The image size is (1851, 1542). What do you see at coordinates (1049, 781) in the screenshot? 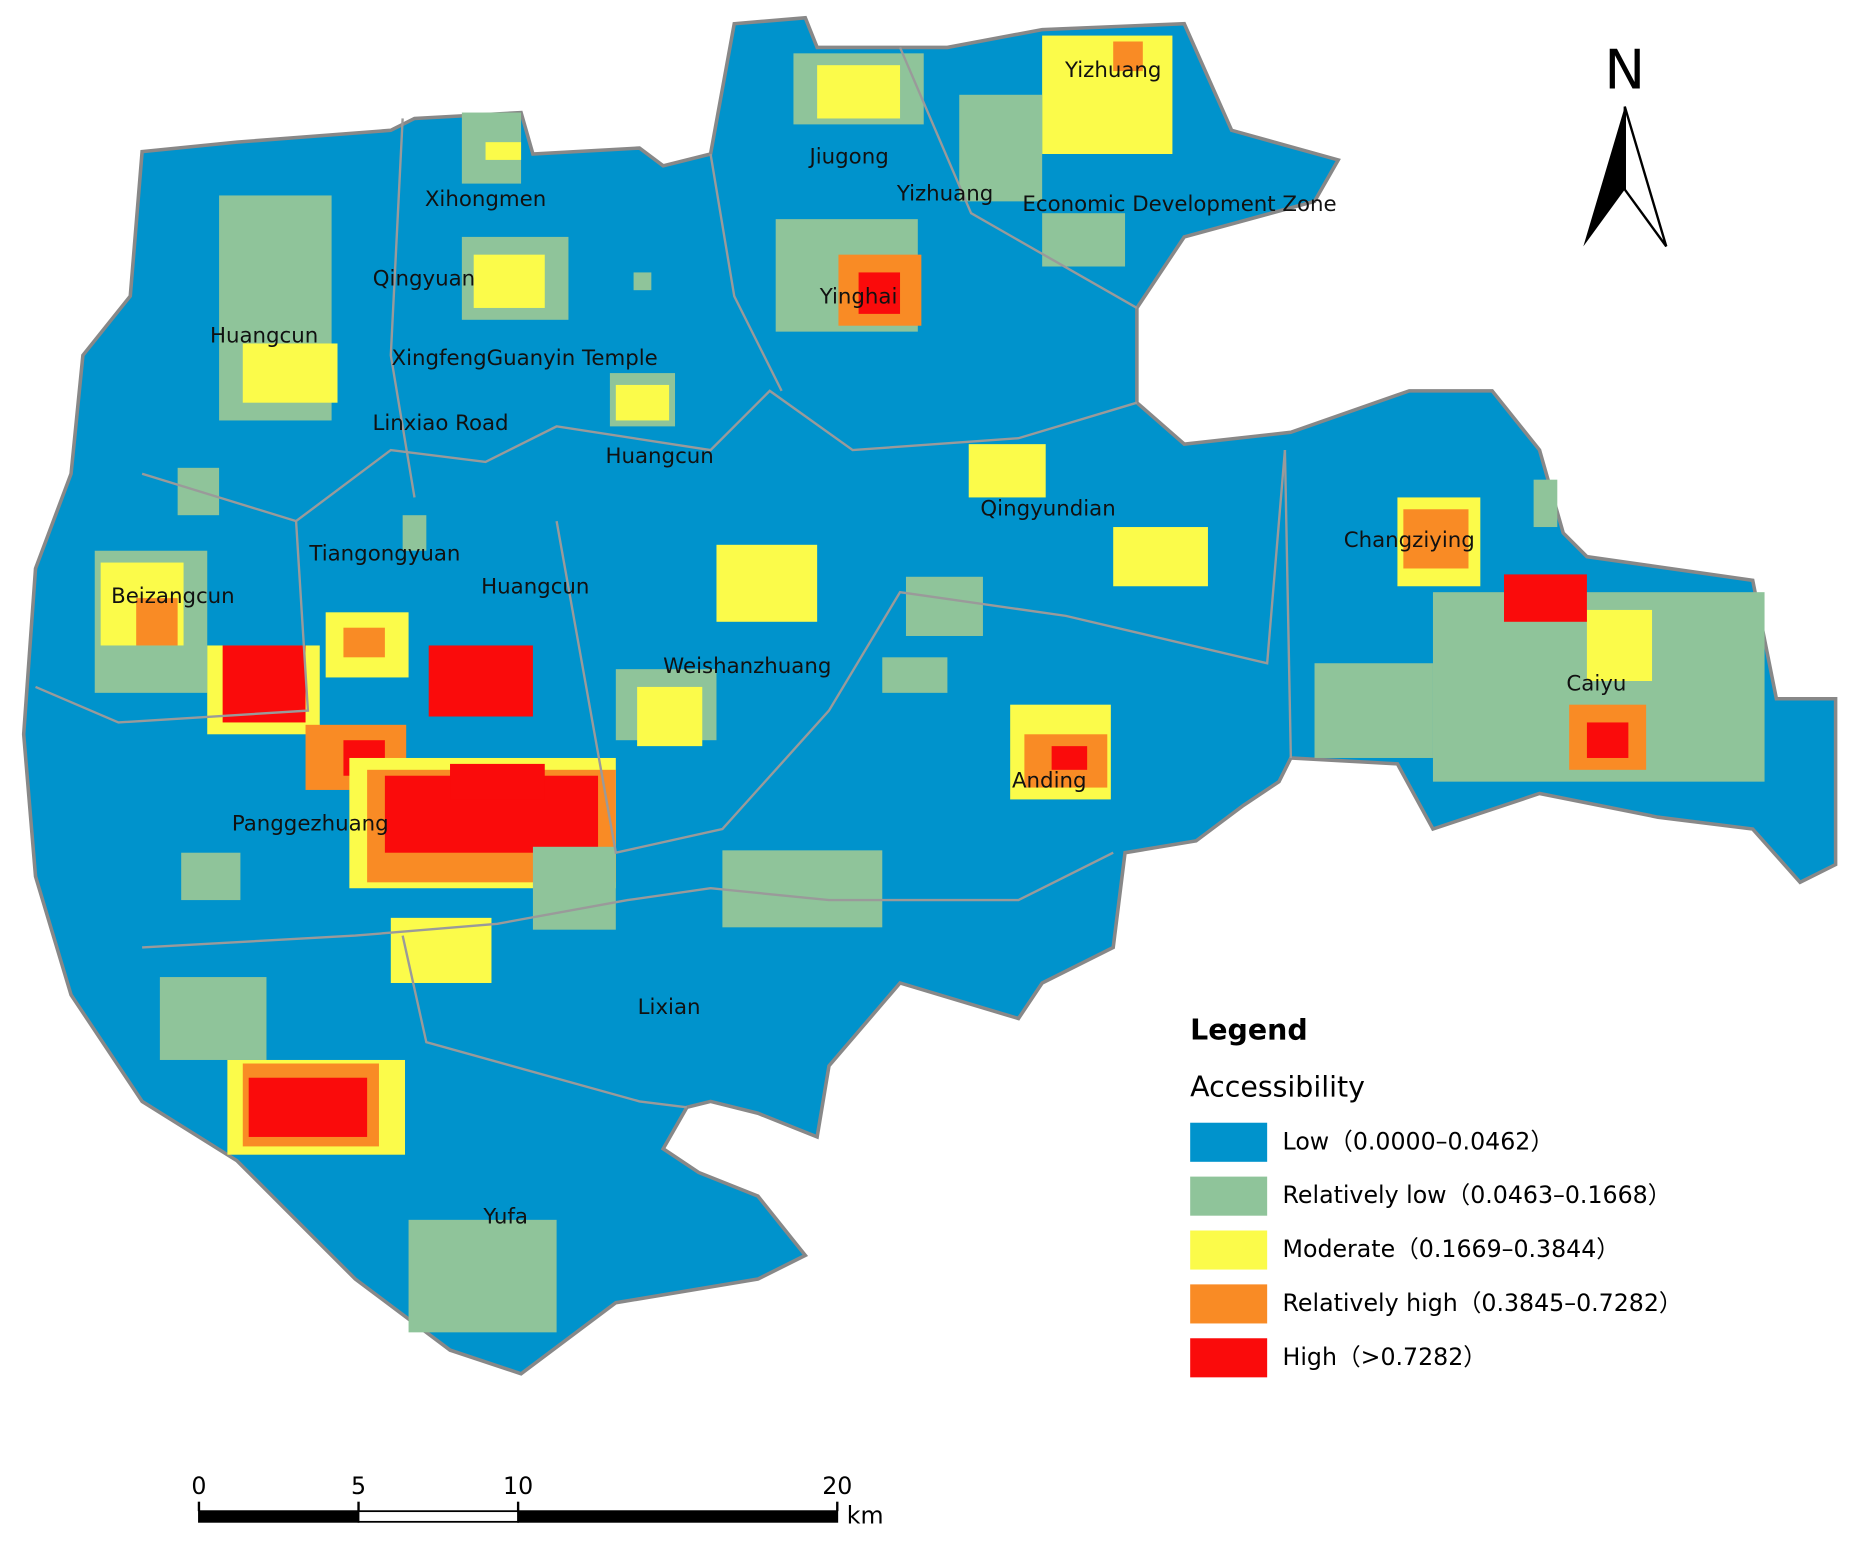
I see `place-label: Anding` at bounding box center [1049, 781].